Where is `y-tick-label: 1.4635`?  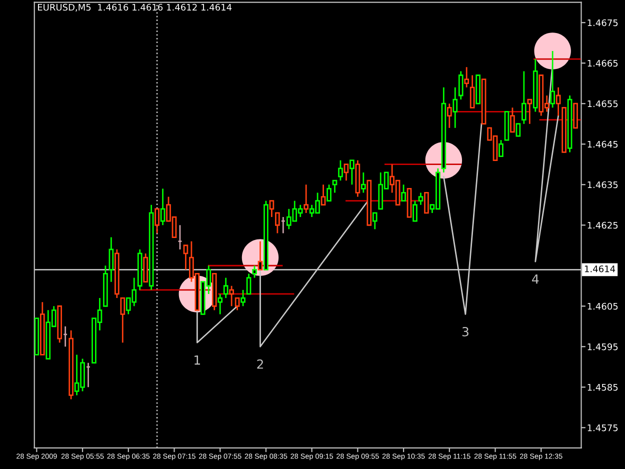
y-tick-label: 1.4635 is located at coordinates (603, 184).